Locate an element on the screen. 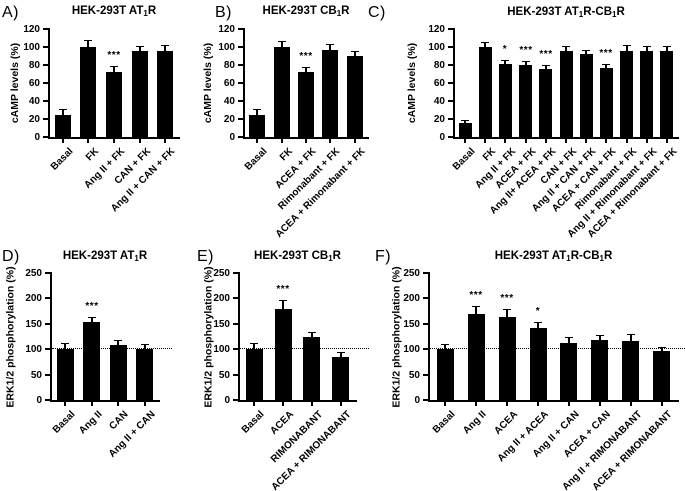 The width and height of the screenshot is (685, 491). title-text: HEK-293T AT is located at coordinates (543, 12).